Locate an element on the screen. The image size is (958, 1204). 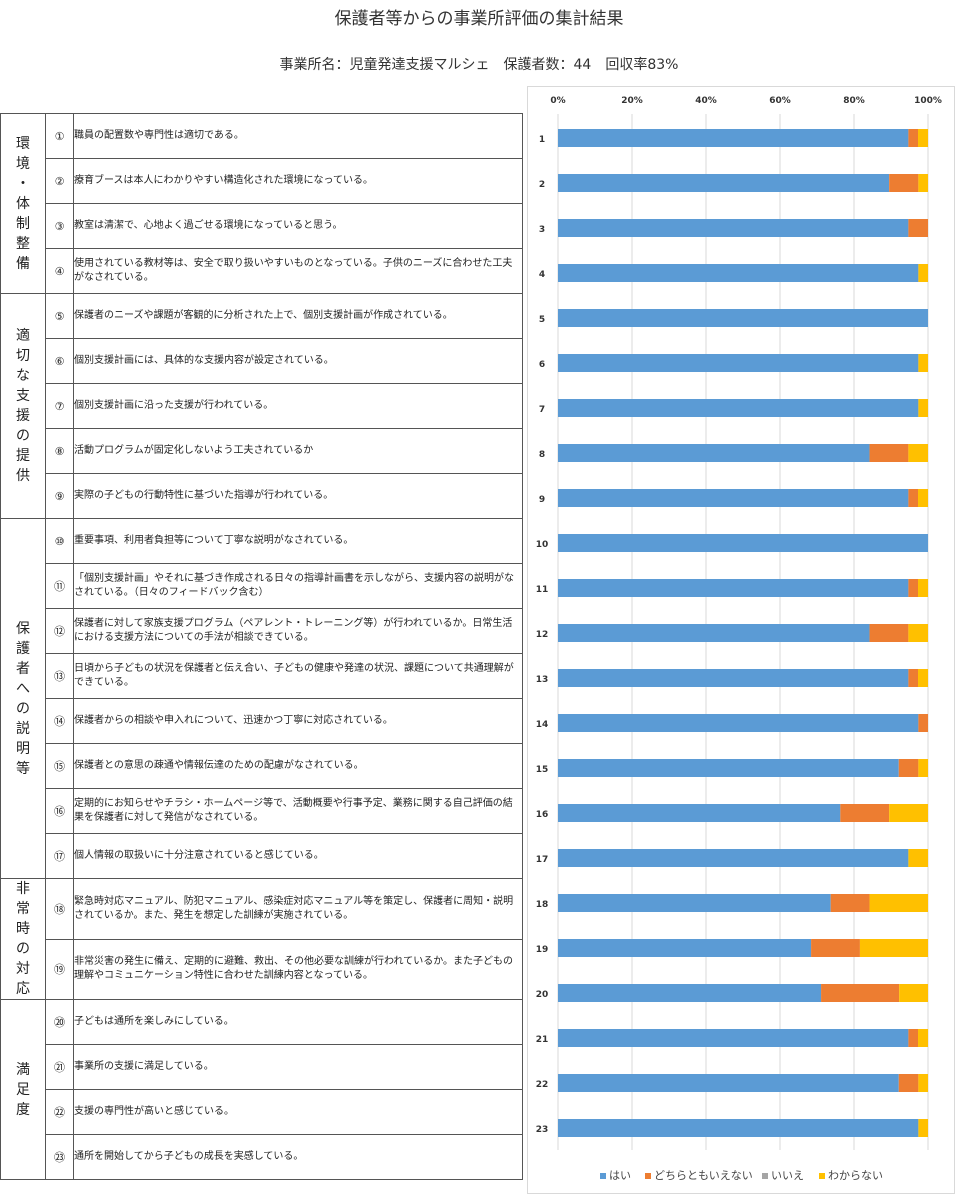
question-row: ⑦ 個別支援計画に沿った支援が行われている。 is located at coordinates (262, 406).